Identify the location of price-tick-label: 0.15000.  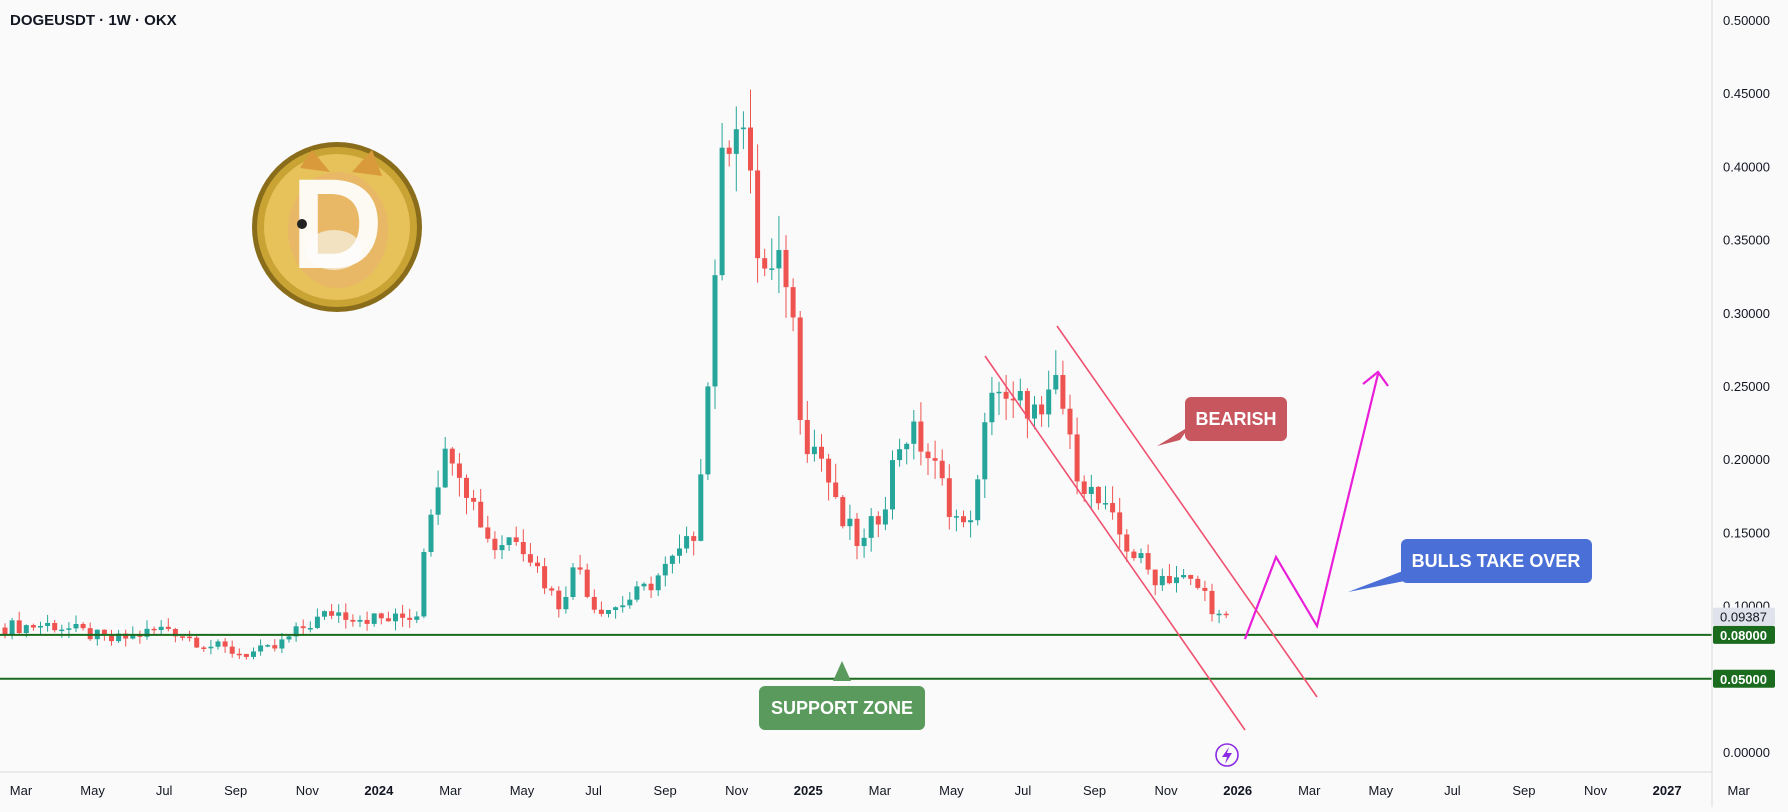
(1746, 532).